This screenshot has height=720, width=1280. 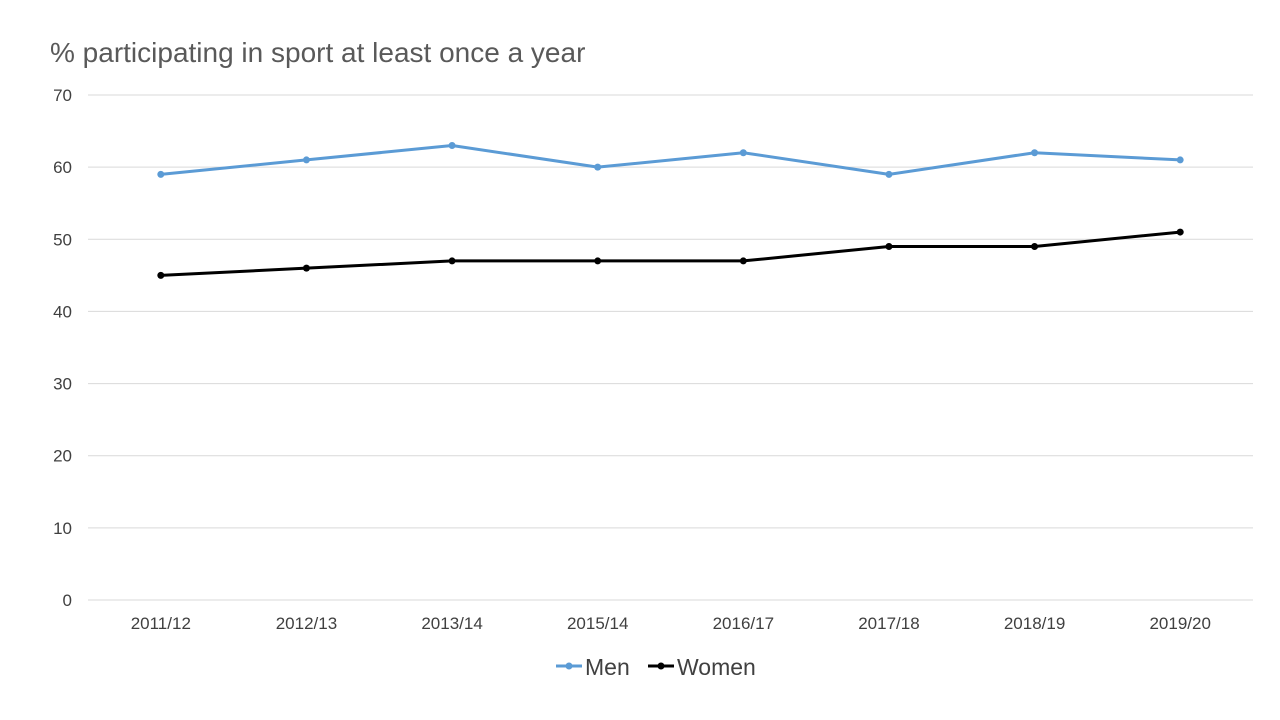 I want to click on legend-label: Men, so click(x=607, y=667).